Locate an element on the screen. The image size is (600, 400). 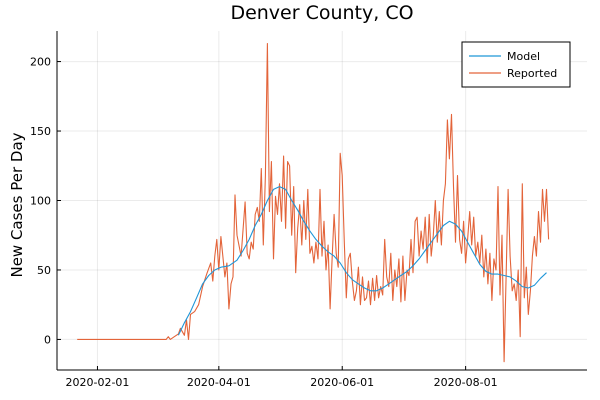
x-tick-label: 2020-08-01 is located at coordinates (466, 382).